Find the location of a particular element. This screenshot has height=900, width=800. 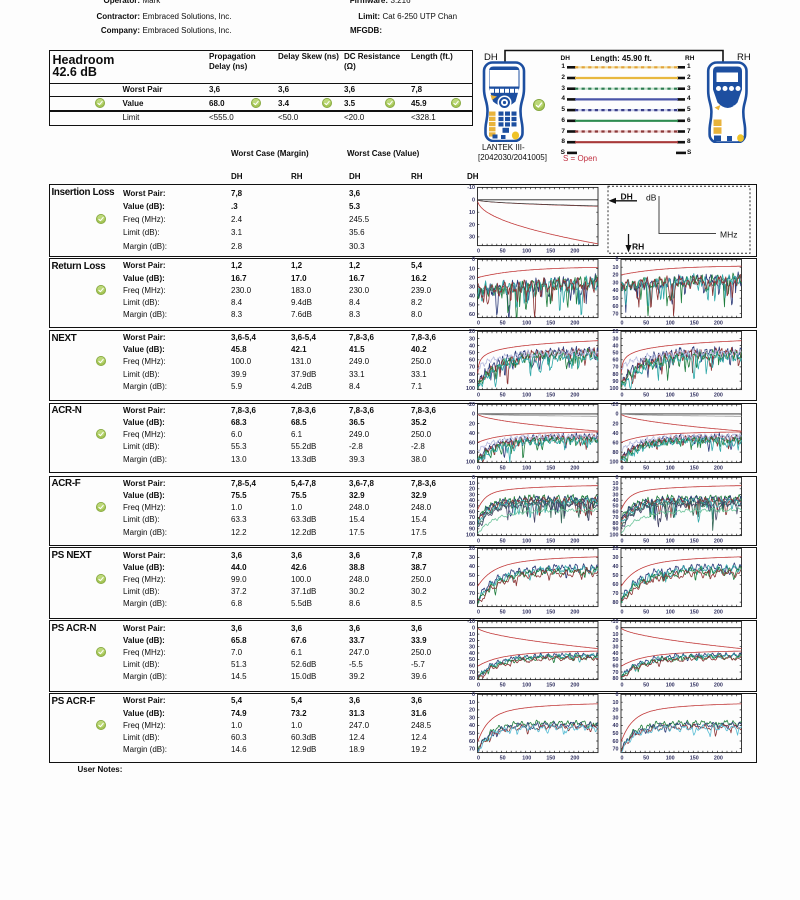

svg-text: DH is located at coordinates (627, 197).